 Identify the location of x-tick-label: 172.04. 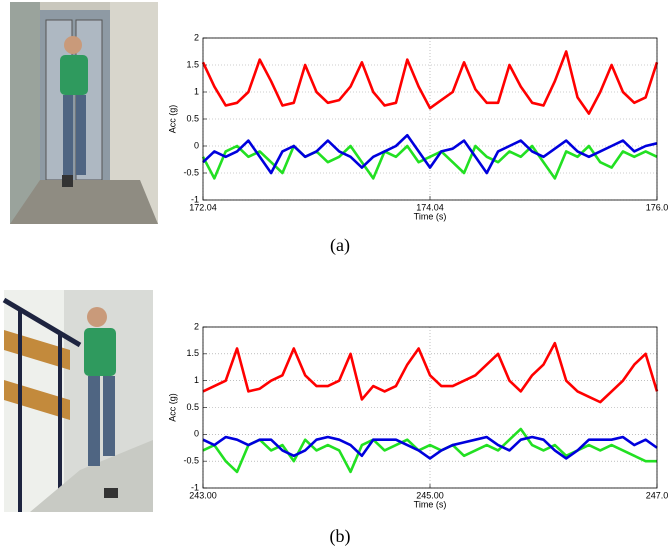
(203, 207).